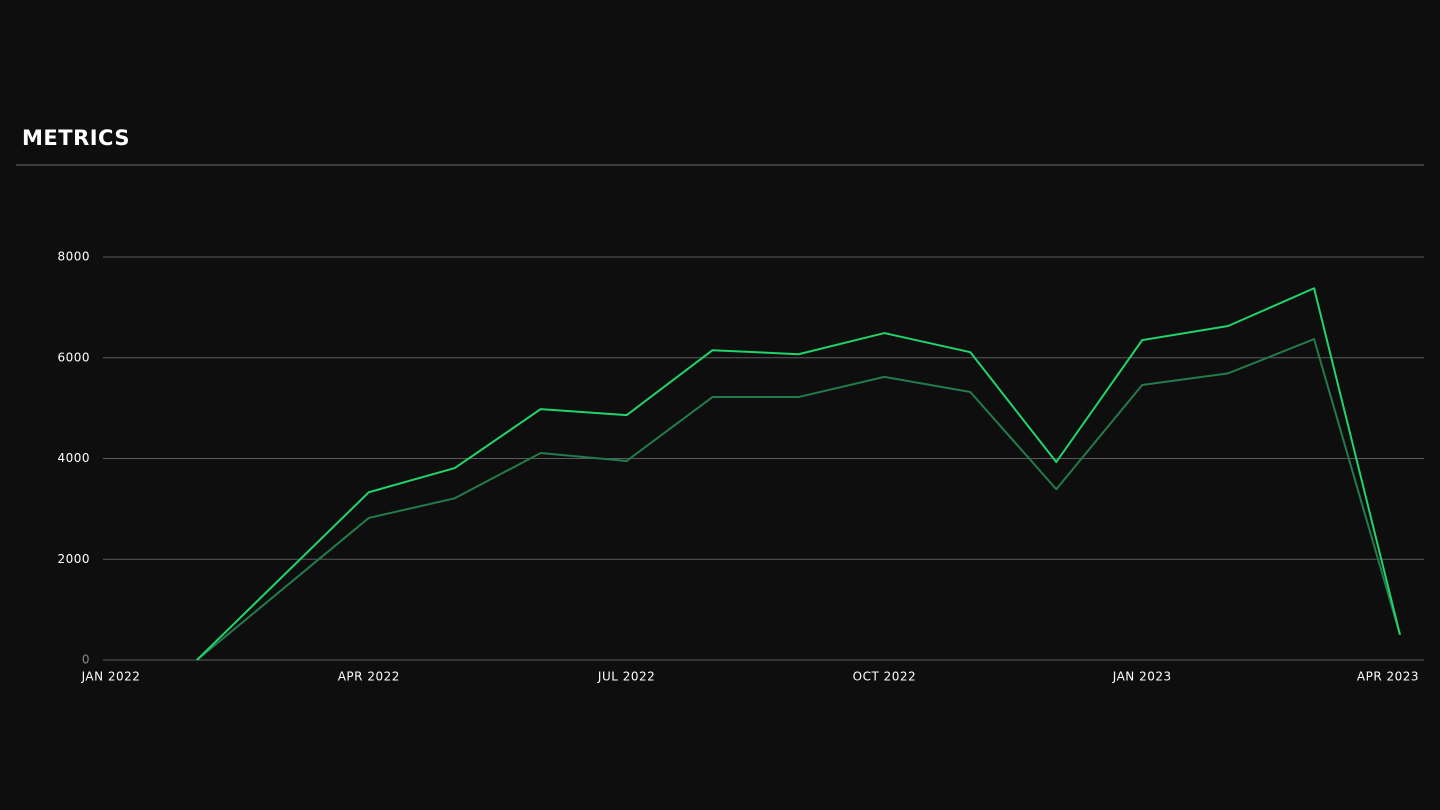 The width and height of the screenshot is (1440, 810). Describe the element at coordinates (1388, 677) in the screenshot. I see `x-tick-label: APR 2023` at that location.